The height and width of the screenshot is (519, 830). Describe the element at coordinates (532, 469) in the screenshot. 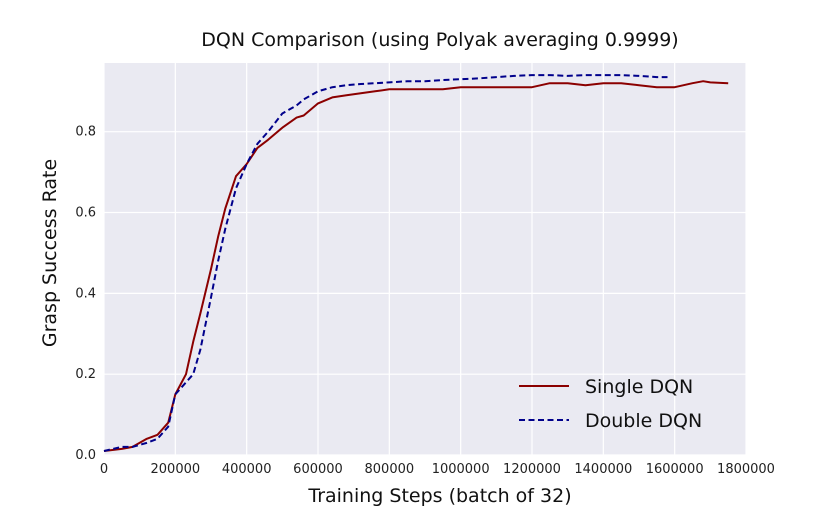

I see `x-tick-label: 1200000` at that location.